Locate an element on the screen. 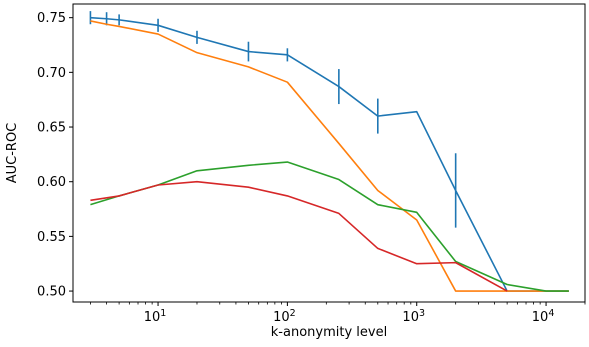  y-tick-label: 0.70 is located at coordinates (51, 73).